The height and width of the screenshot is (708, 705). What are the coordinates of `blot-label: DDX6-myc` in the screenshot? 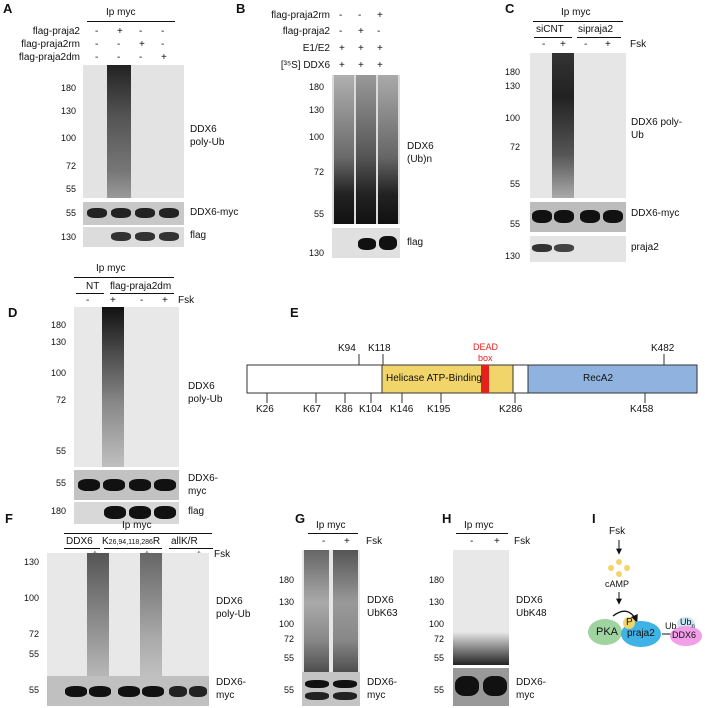 It's located at (214, 212).